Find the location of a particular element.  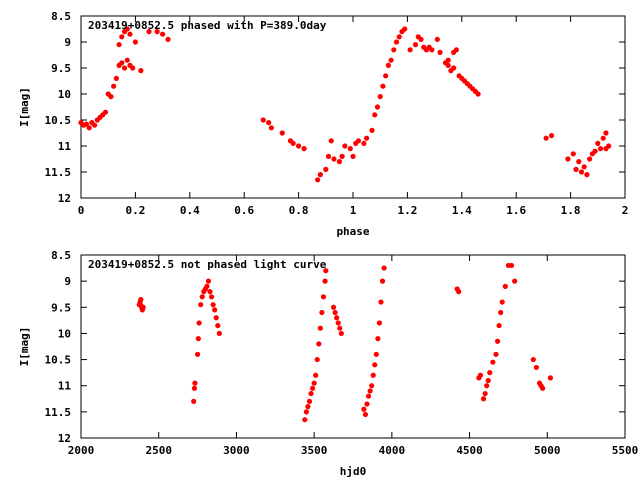

phased-y-tick-label: 10 is located at coordinates (64, 94).